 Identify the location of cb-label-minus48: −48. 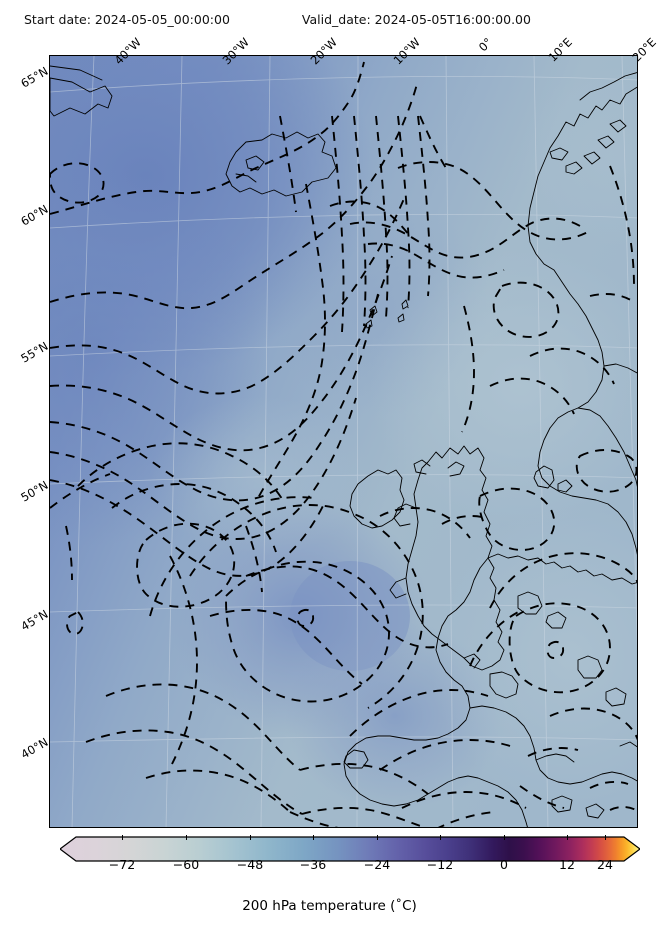
(250, 864).